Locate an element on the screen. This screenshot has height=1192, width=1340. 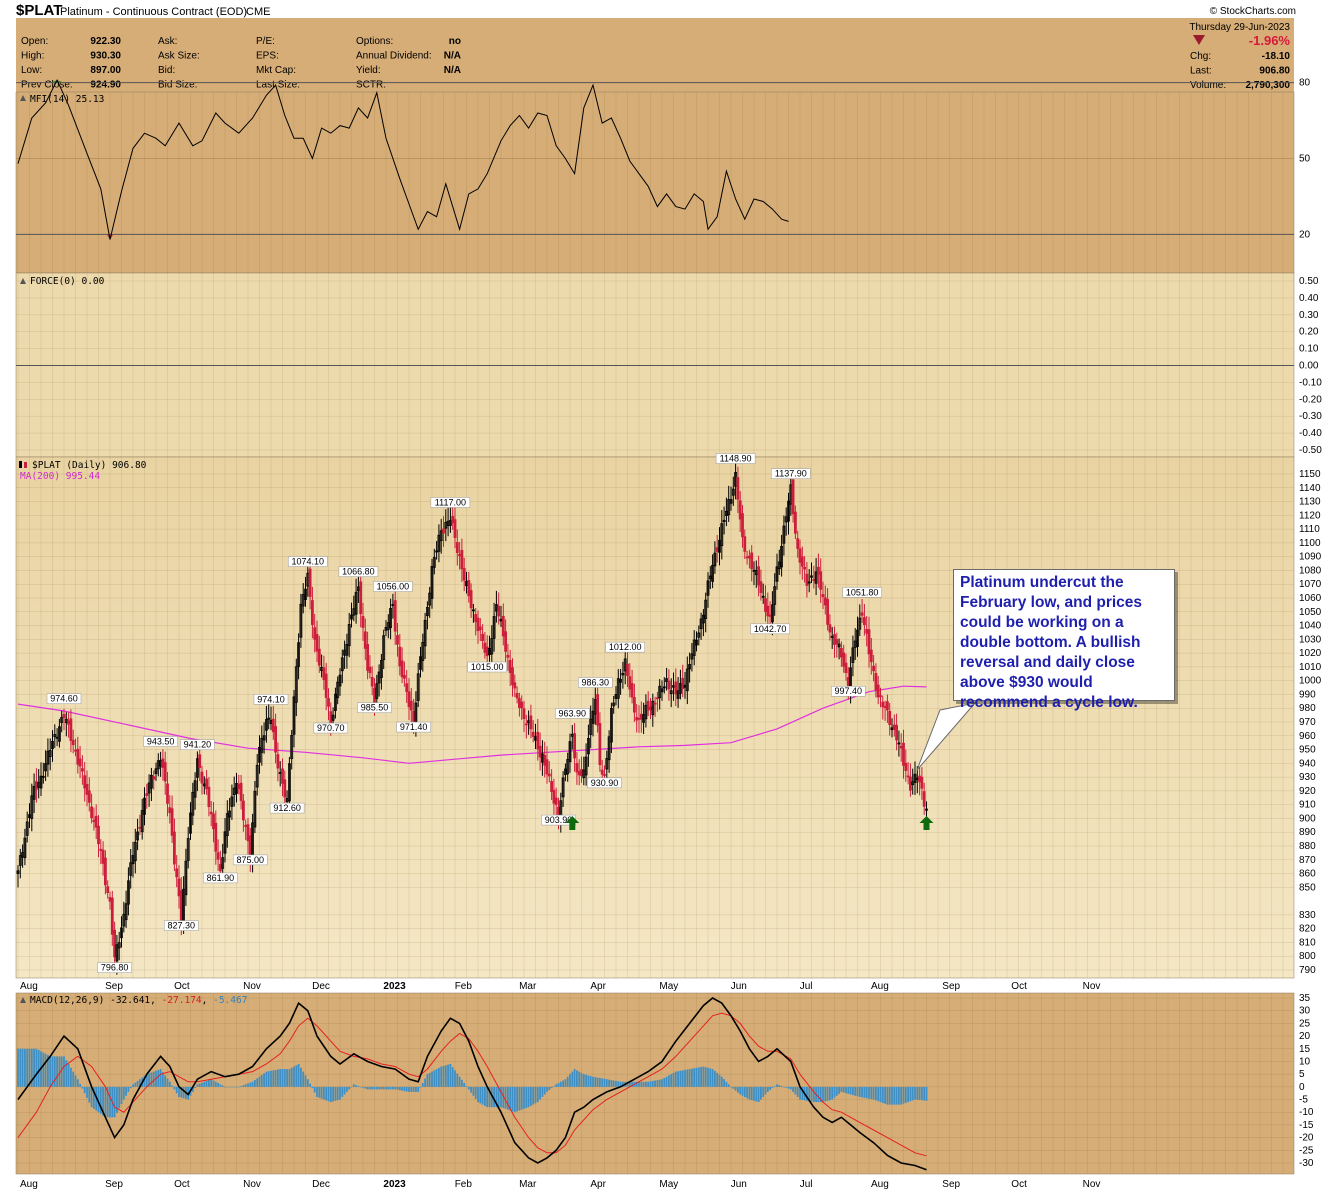
quote-label: Bid: is located at coordinates (166, 70).